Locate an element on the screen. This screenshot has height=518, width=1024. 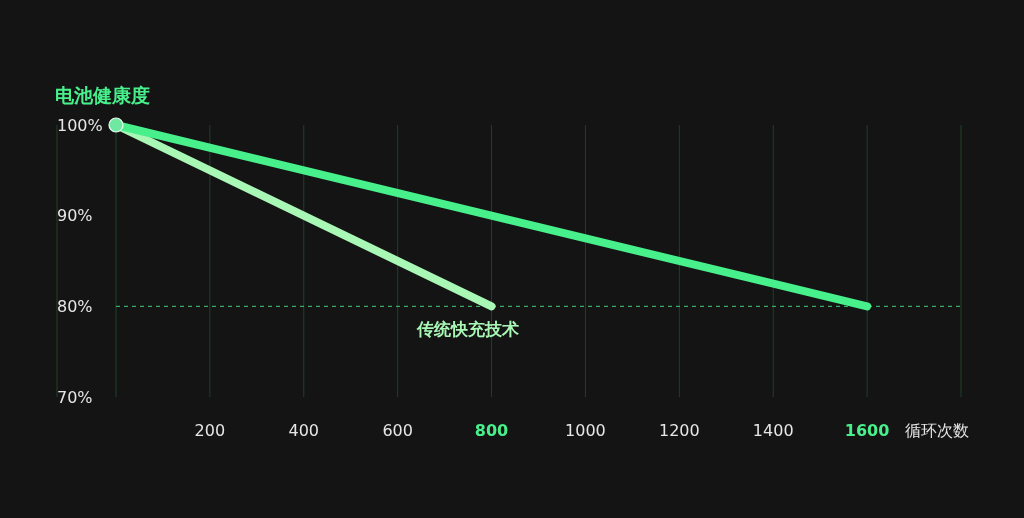
x-axis-title: 循环次数 is located at coordinates (937, 430).